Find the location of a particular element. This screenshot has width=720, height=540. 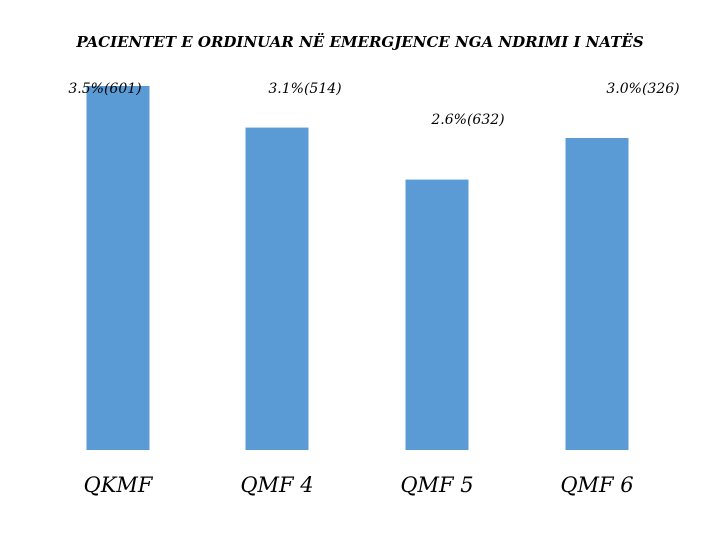

data-label: 3.0%(326) is located at coordinates (642, 89).